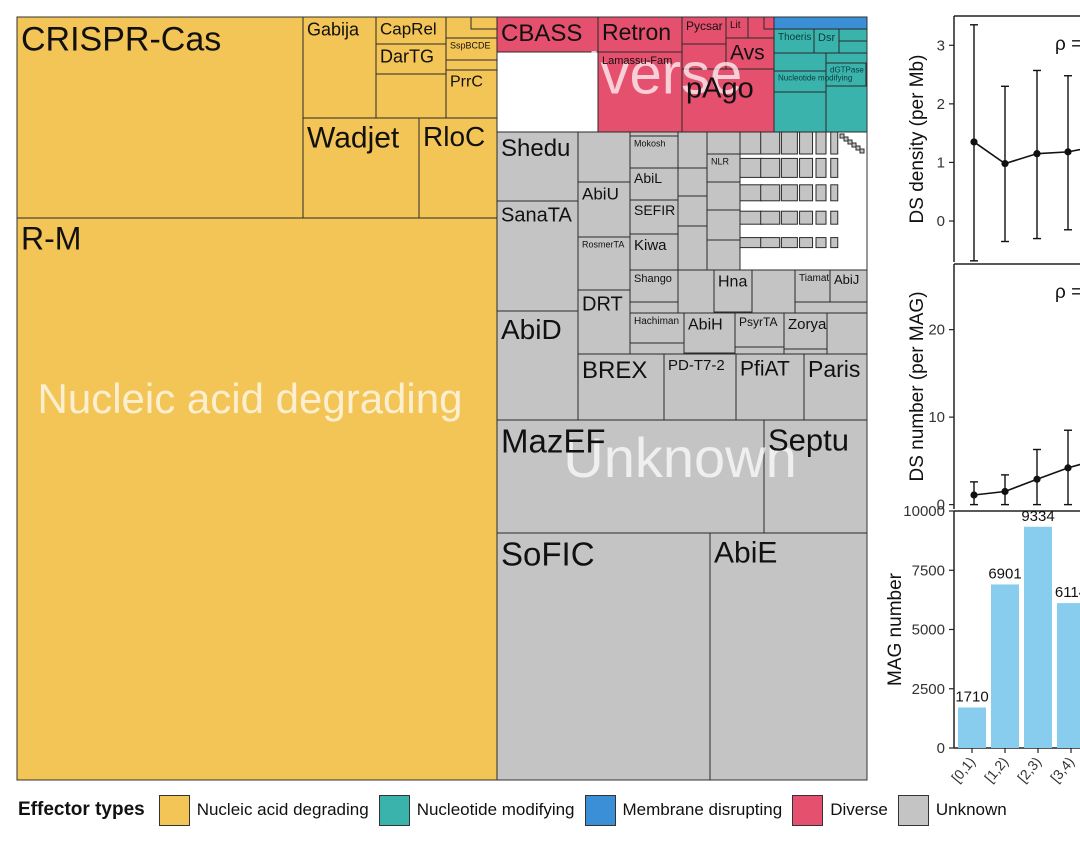  Describe the element at coordinates (470, 45) in the screenshot. I see `label-sspbcde: SspBCDE` at that location.